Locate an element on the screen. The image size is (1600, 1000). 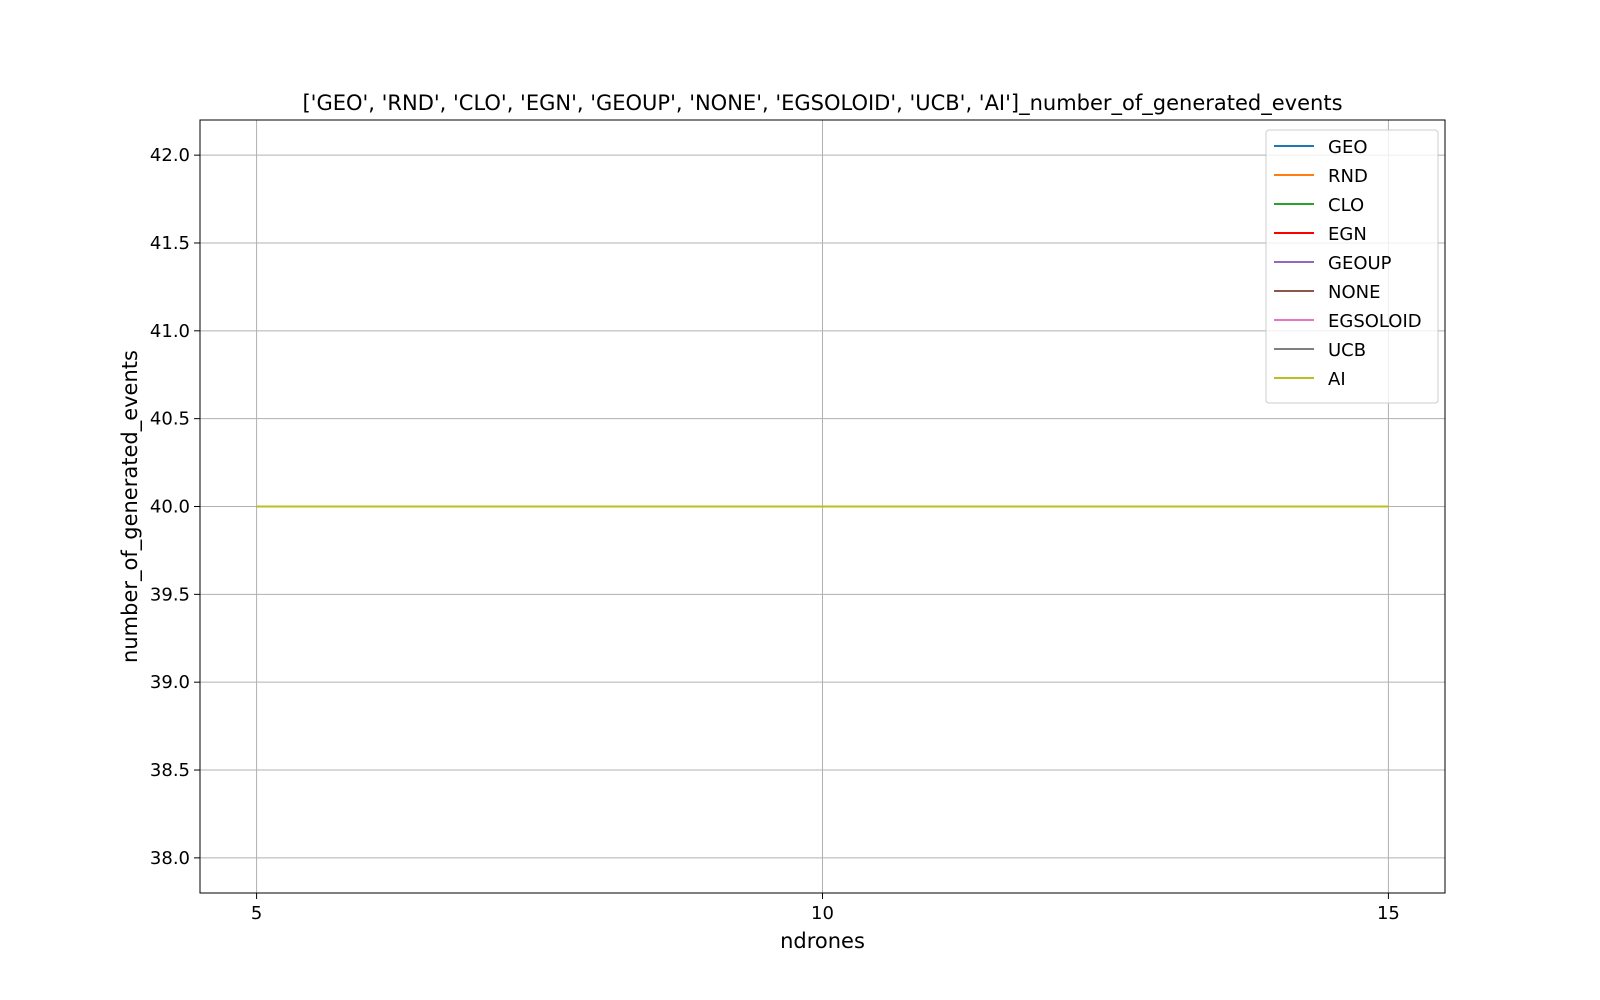
y-tick-label: 40.0 is located at coordinates (170, 507).